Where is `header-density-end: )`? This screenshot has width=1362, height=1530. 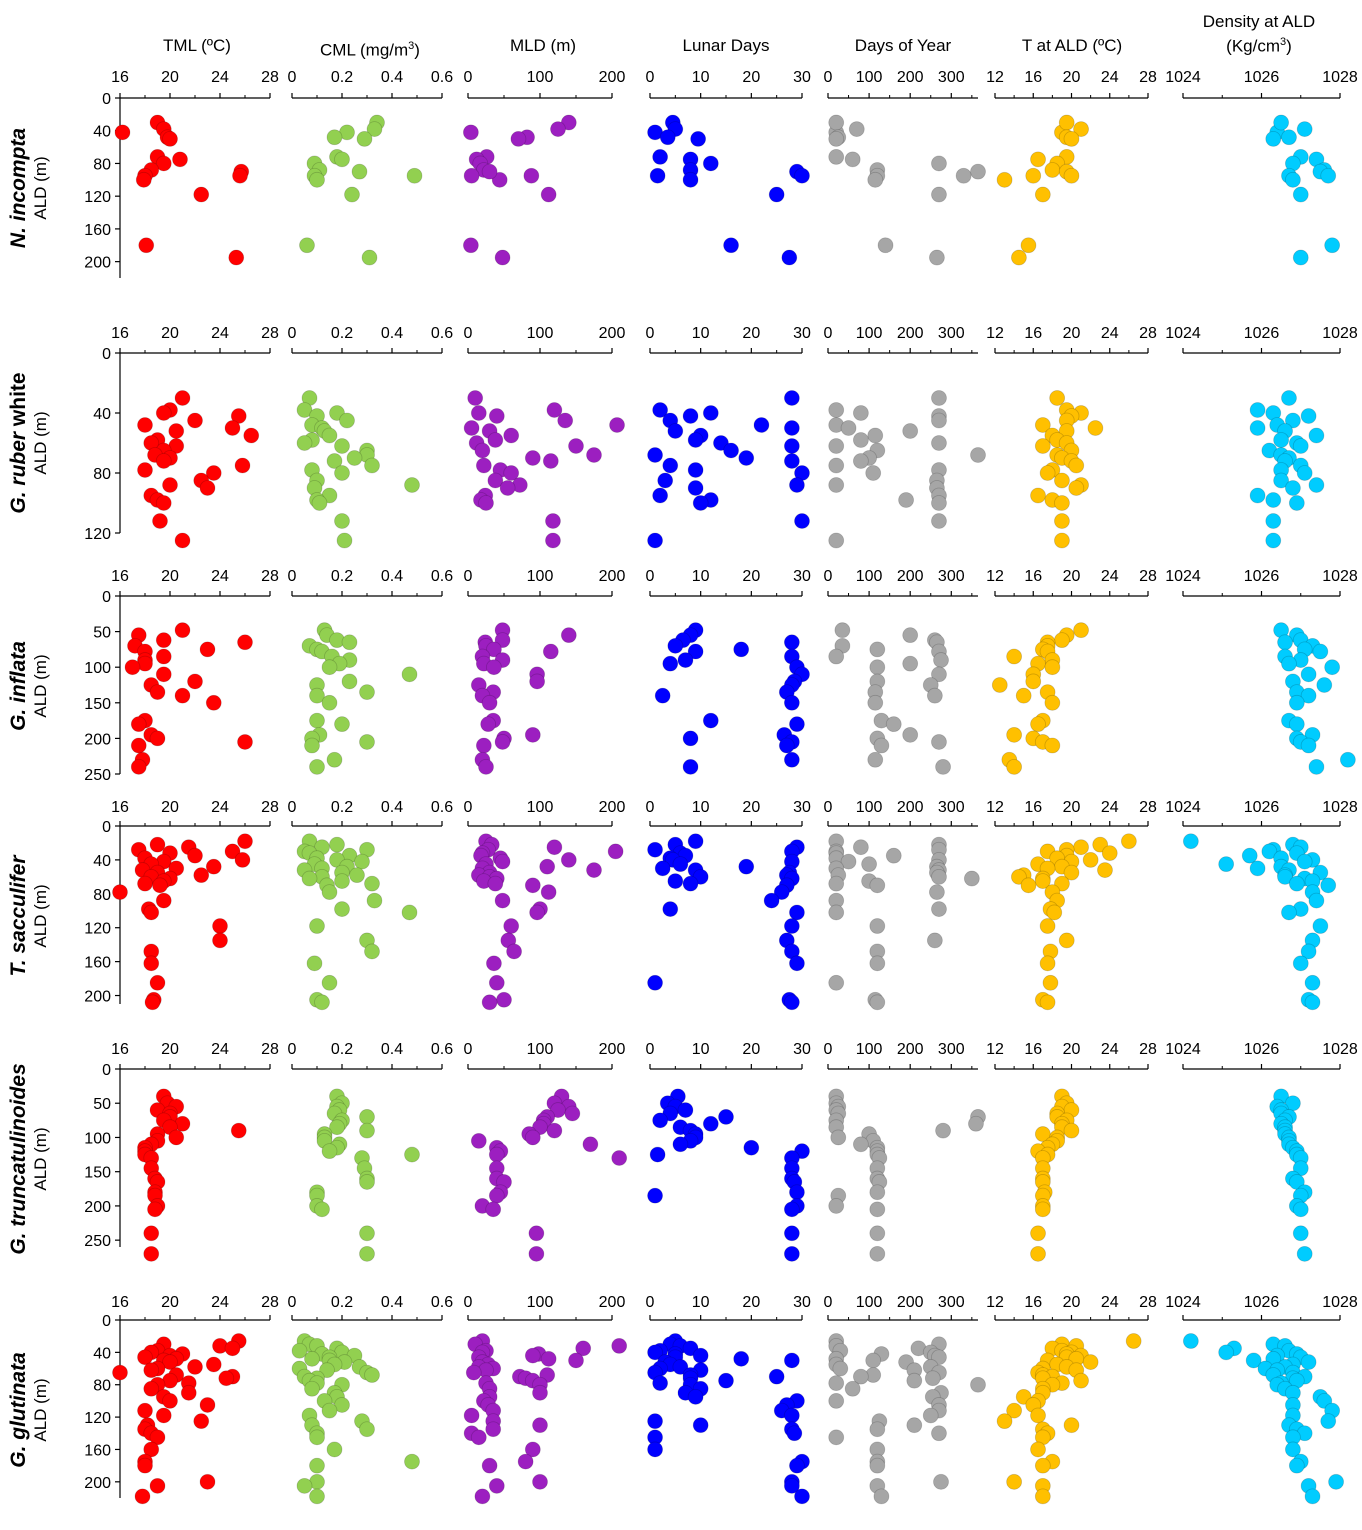
header-density-end: ) is located at coordinates (1289, 46).